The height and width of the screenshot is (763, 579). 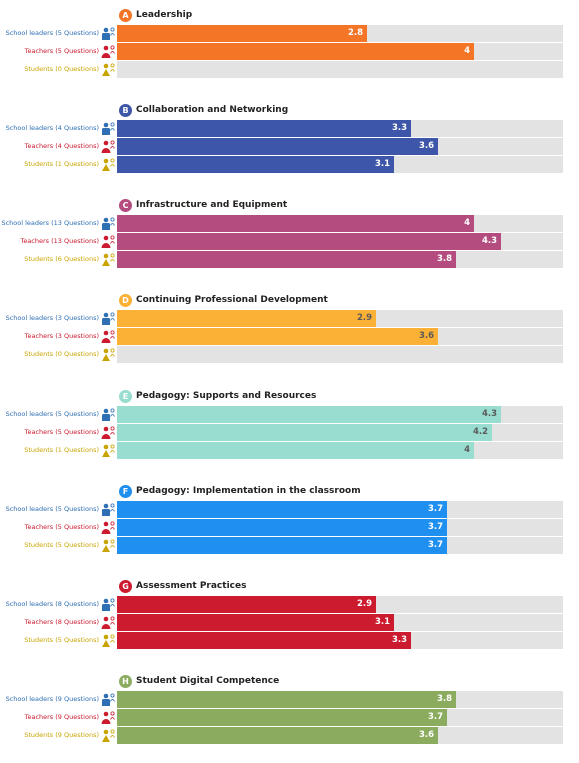 I want to click on bar-track: 4.2, so click(x=340, y=432).